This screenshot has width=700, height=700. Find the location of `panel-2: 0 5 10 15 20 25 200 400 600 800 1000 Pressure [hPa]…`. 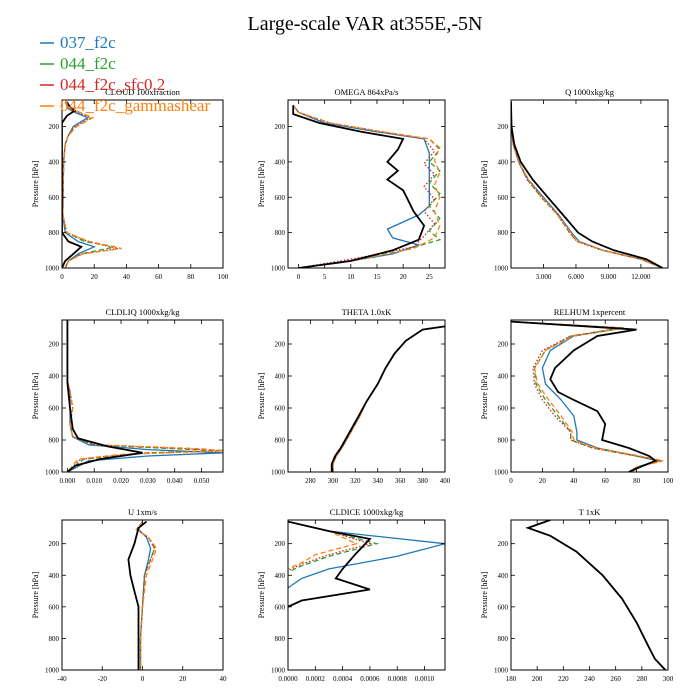

panel-2: 0 5 10 15 20 25 200 400 600 800 1000 Pressure [hPa]… is located at coordinates (351, 184).